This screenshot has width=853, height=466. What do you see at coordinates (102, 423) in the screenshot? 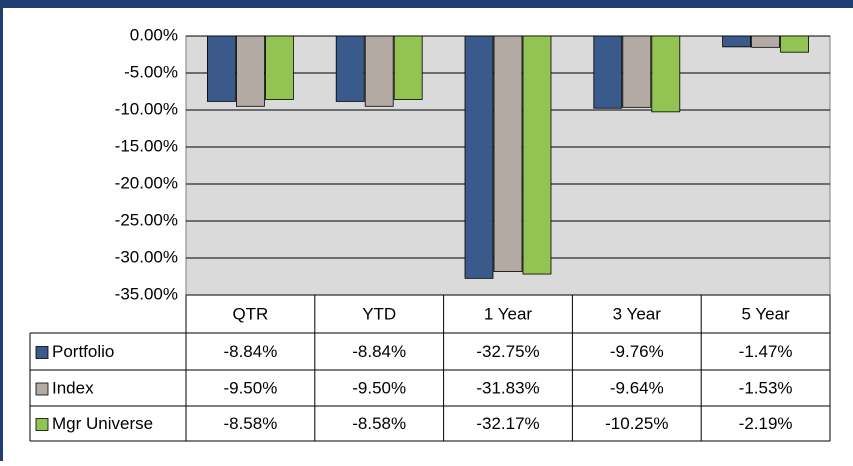
I see `legend-label: Mgr Universe` at bounding box center [102, 423].